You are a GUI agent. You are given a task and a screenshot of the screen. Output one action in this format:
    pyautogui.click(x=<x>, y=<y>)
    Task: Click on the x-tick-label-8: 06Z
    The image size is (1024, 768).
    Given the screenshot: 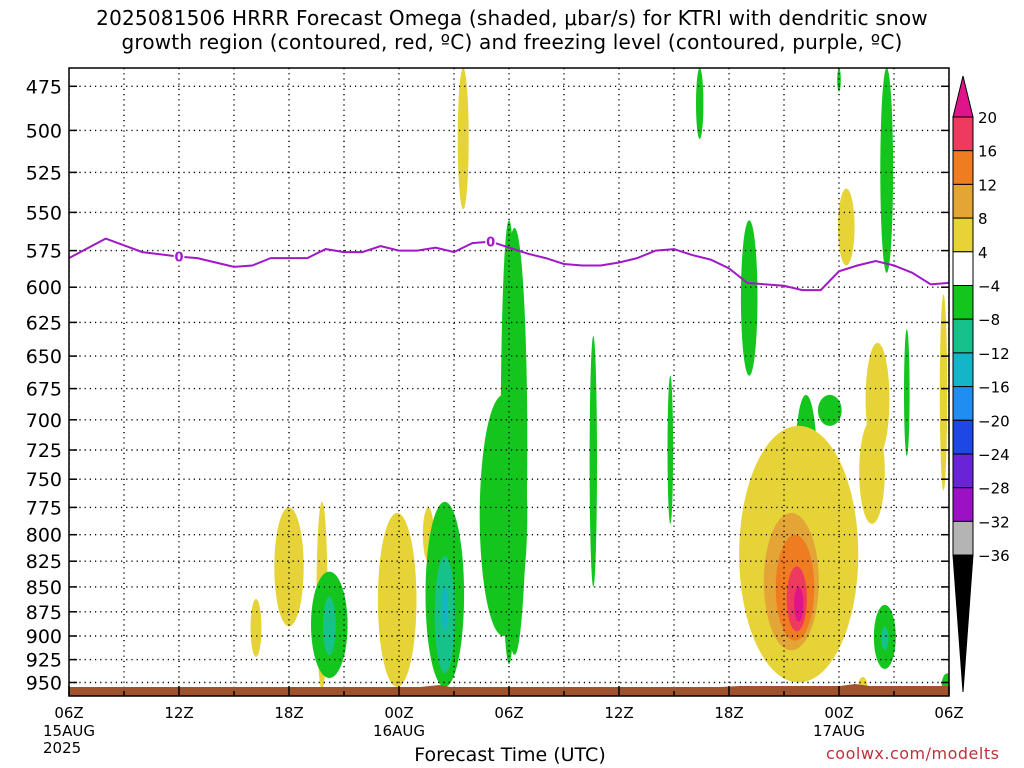 What is the action you would take?
    pyautogui.click(x=948, y=713)
    